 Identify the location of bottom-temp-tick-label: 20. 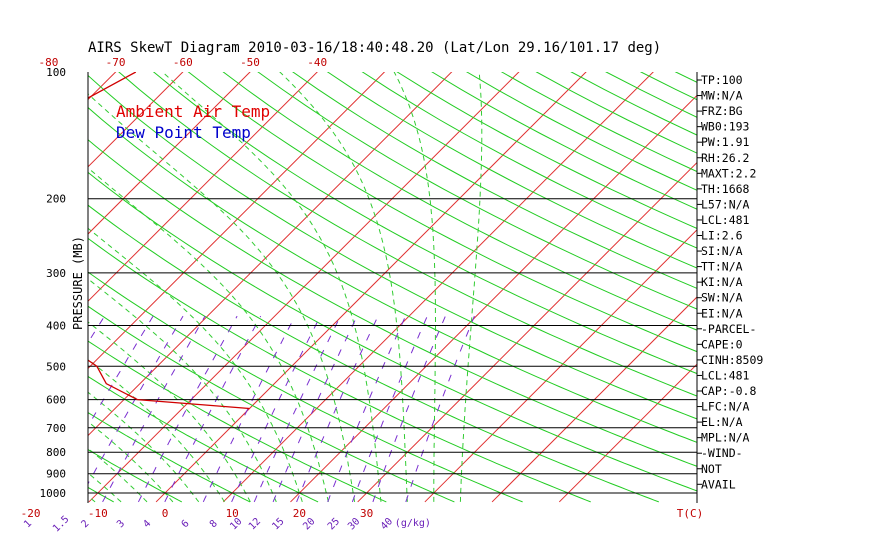
(299, 513).